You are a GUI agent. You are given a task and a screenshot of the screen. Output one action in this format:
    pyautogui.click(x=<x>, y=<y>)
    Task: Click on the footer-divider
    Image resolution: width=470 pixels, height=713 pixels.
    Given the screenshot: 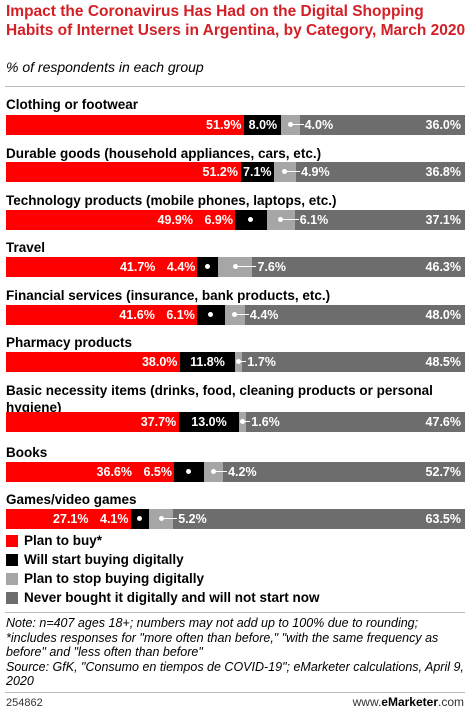 What is the action you would take?
    pyautogui.click(x=235, y=692)
    